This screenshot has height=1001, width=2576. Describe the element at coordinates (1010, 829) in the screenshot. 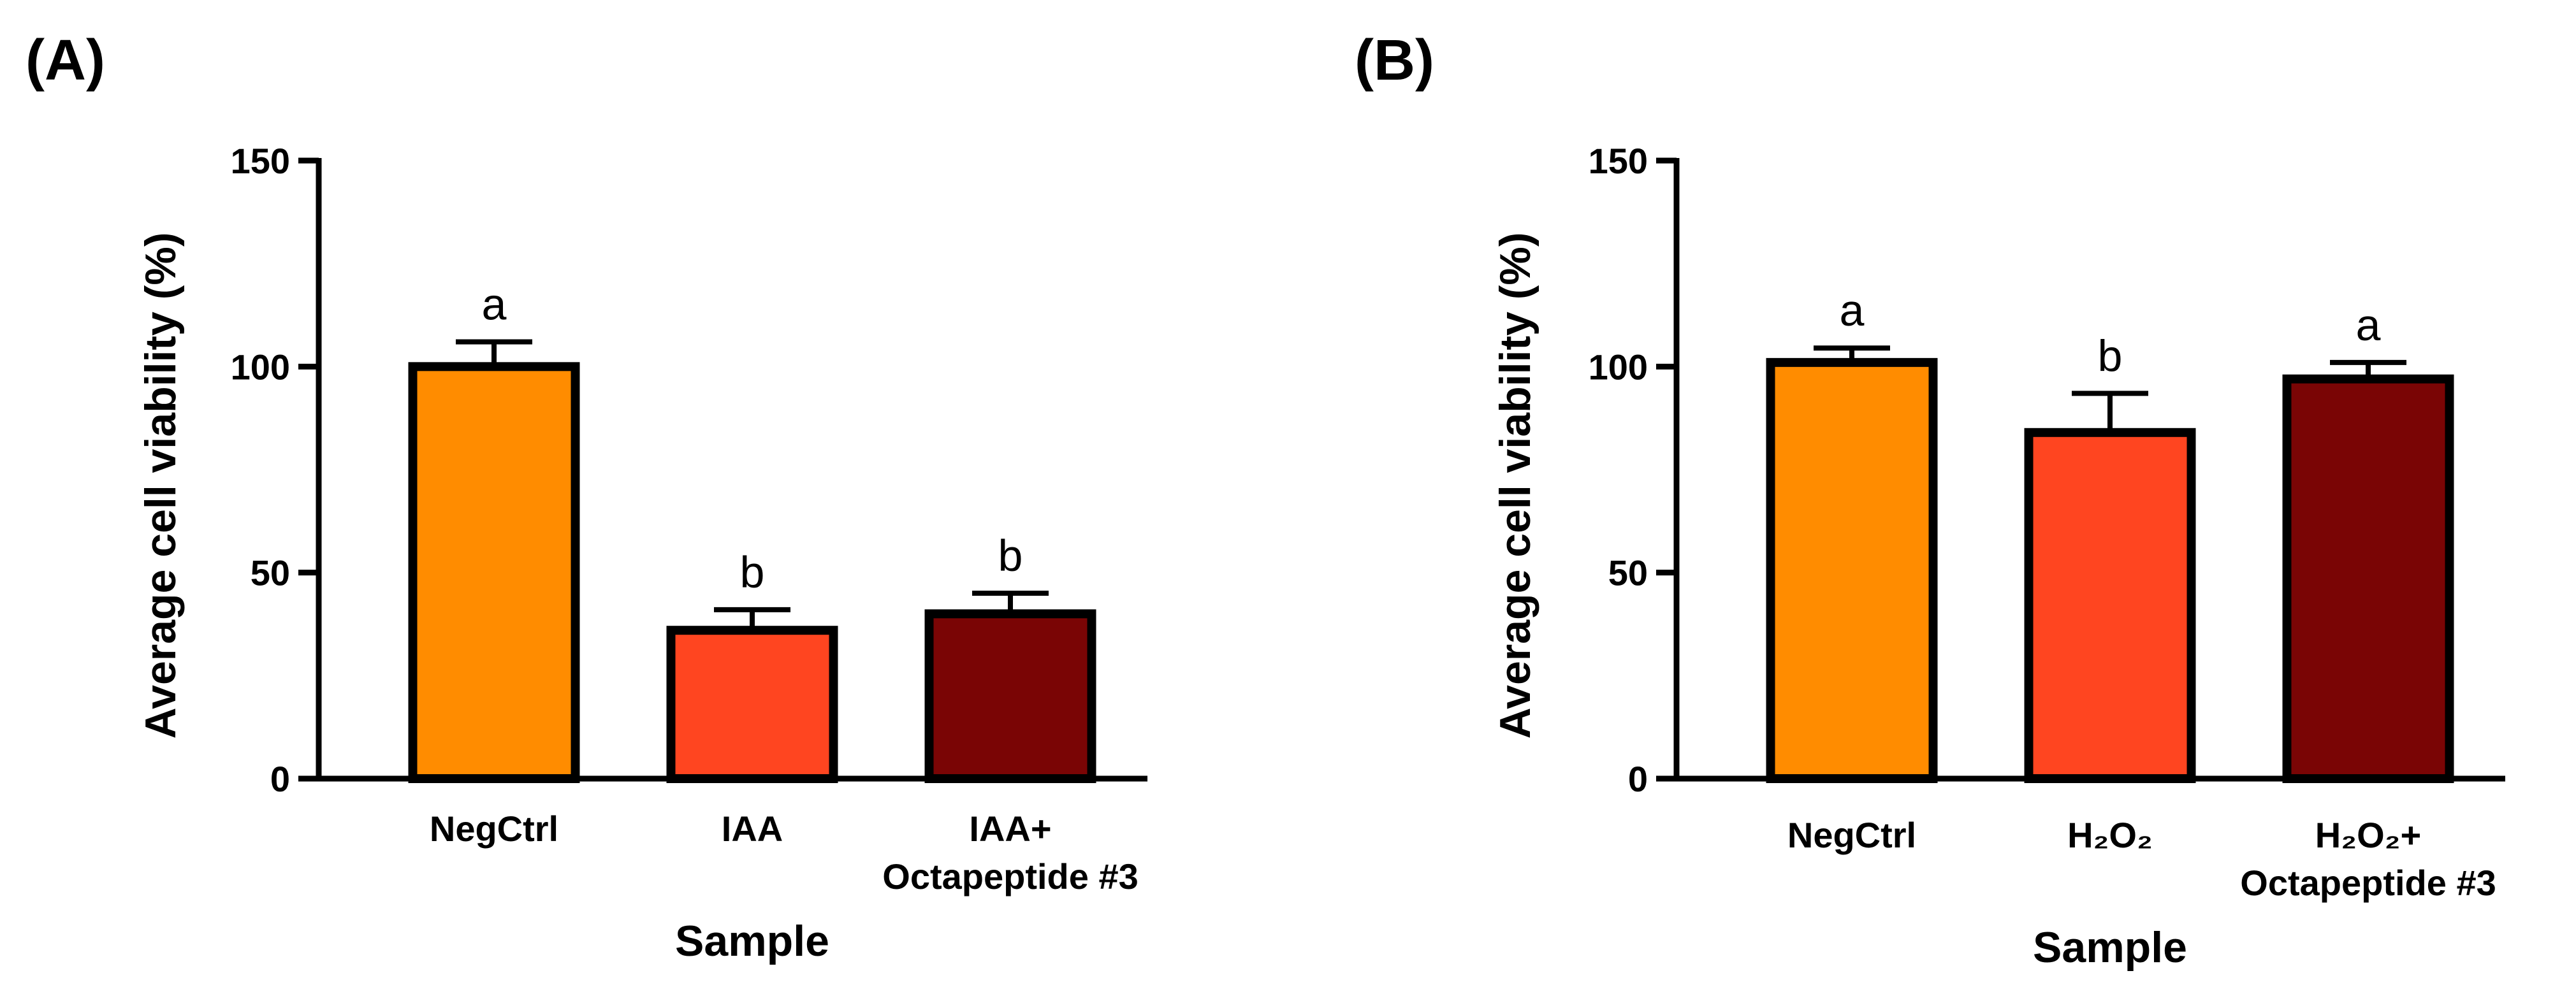

I see `x-tick-label: IAA+` at that location.